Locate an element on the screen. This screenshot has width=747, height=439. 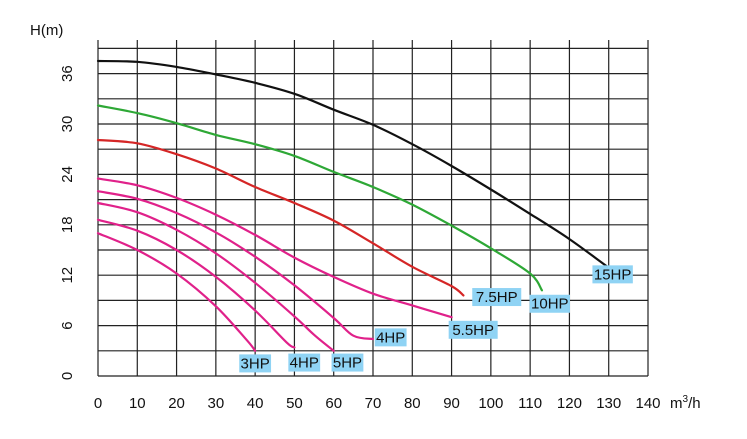
series-label: 15HP is located at coordinates (613, 274).